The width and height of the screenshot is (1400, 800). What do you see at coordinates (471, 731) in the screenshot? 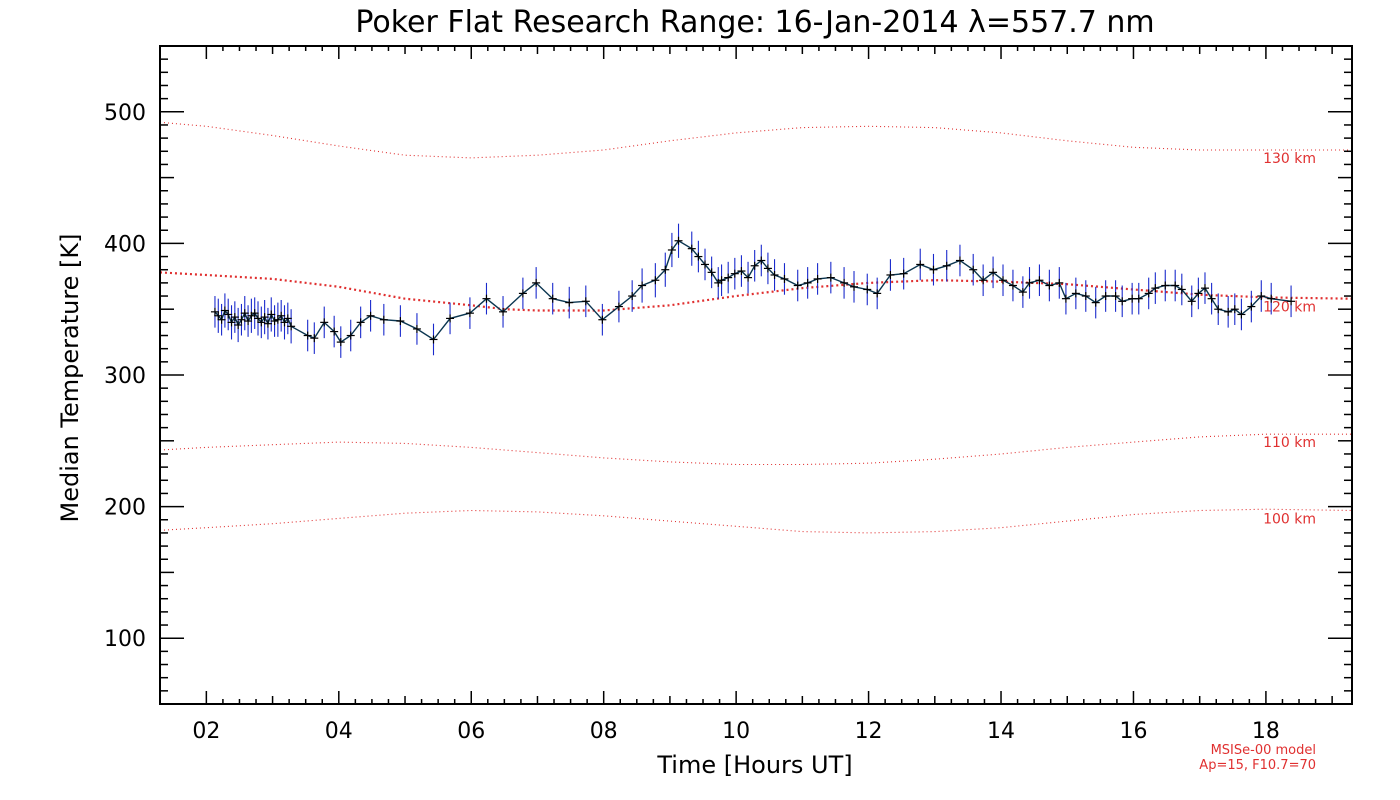
I see `x-tick-label: 06` at bounding box center [471, 731].